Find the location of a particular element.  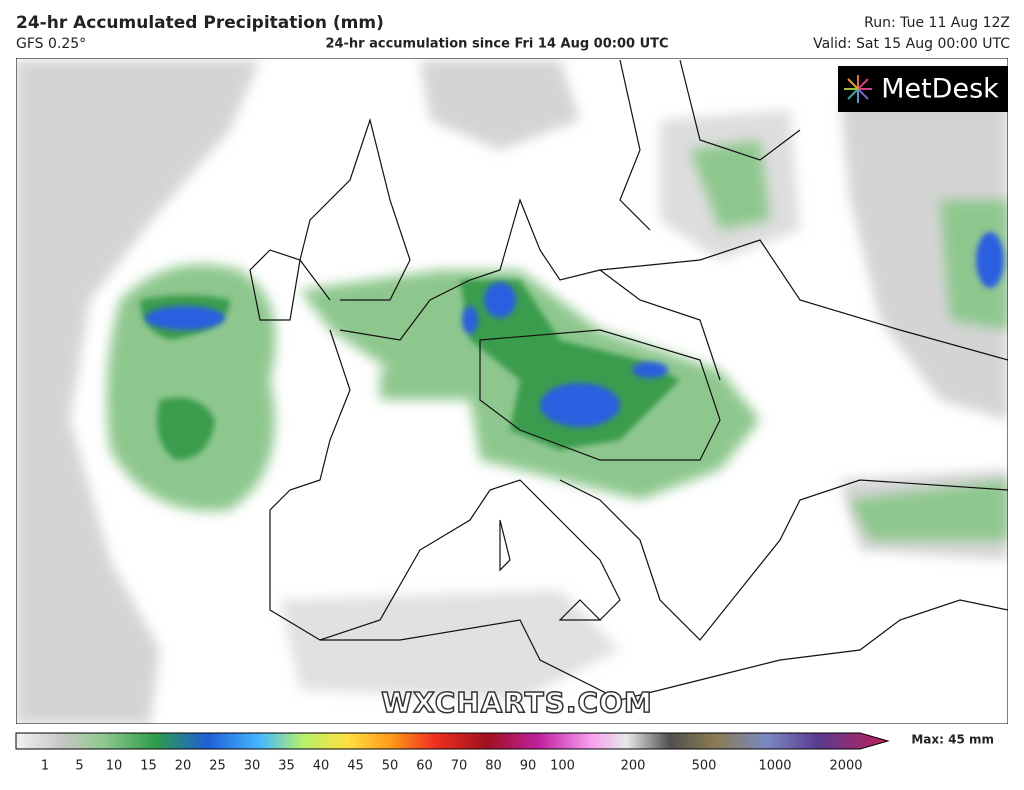

colorbar-tick-label: 25 is located at coordinates (217, 766).